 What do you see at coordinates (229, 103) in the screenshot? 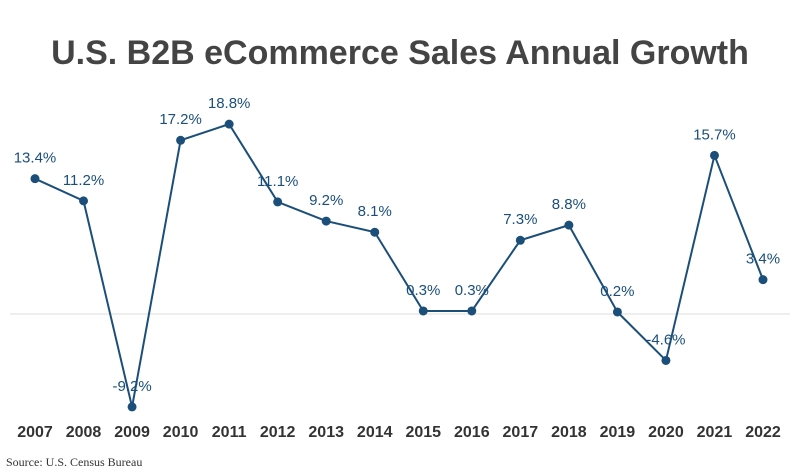
I see `value-label: 18.8%` at bounding box center [229, 103].